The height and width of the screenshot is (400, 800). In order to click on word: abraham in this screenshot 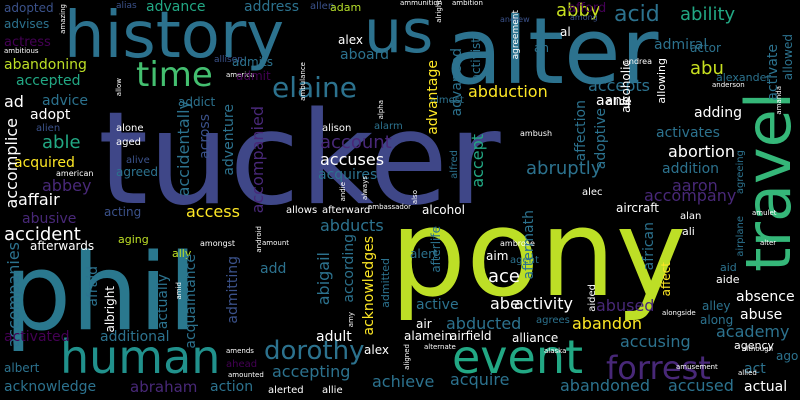, I will do `click(164, 387)`.